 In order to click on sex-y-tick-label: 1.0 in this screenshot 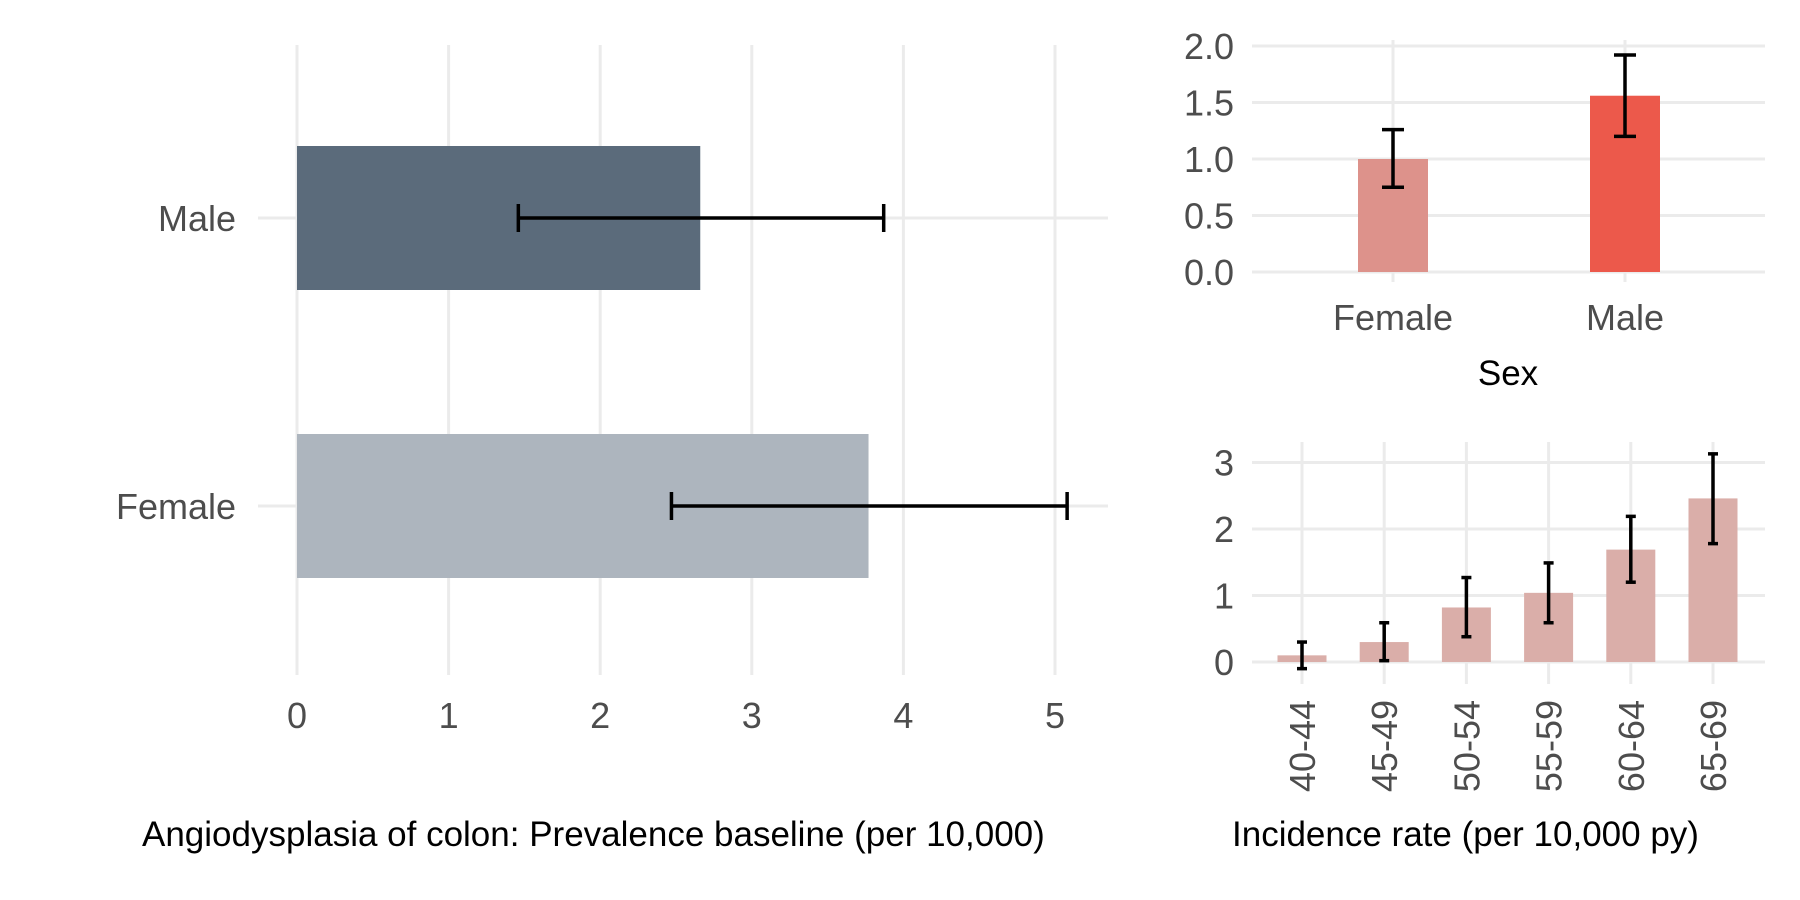, I will do `click(1209, 159)`.